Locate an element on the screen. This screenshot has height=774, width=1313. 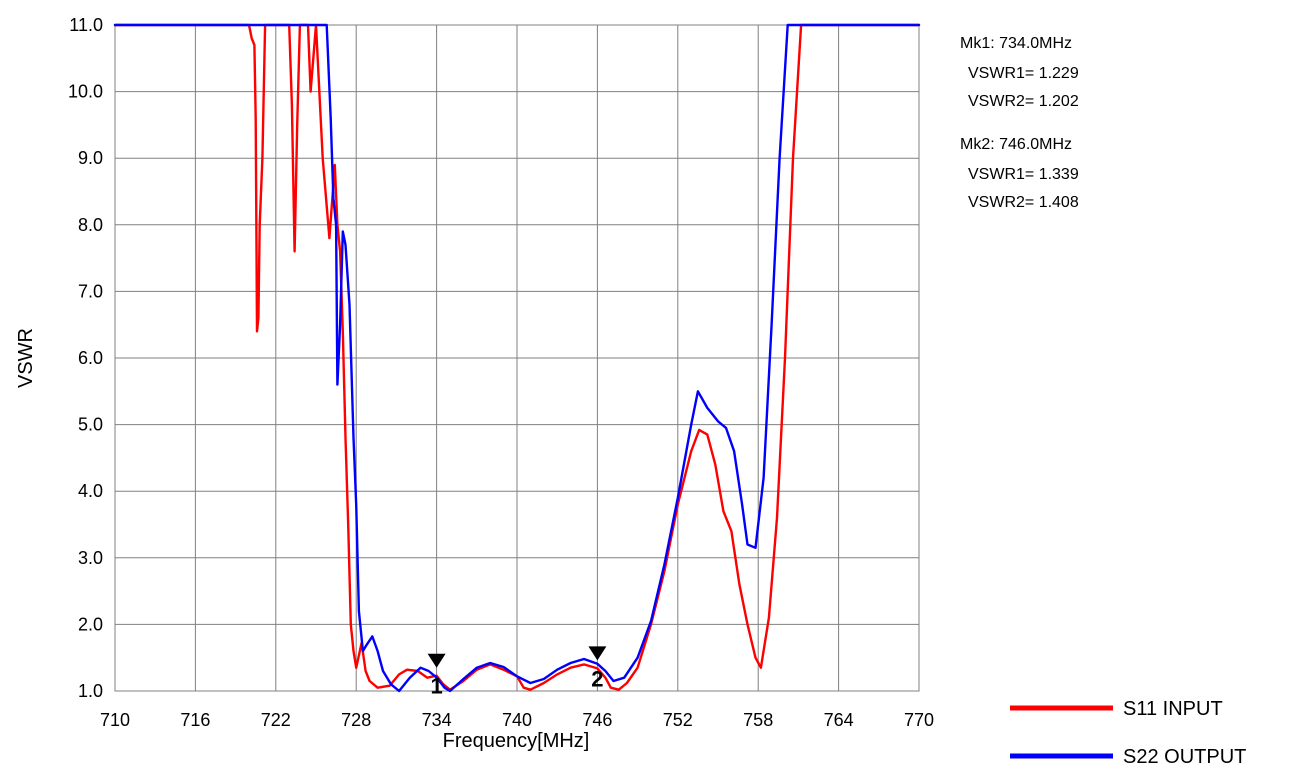
mk1-vswr1: VSWR1= 1.229 is located at coordinates (1023, 73).